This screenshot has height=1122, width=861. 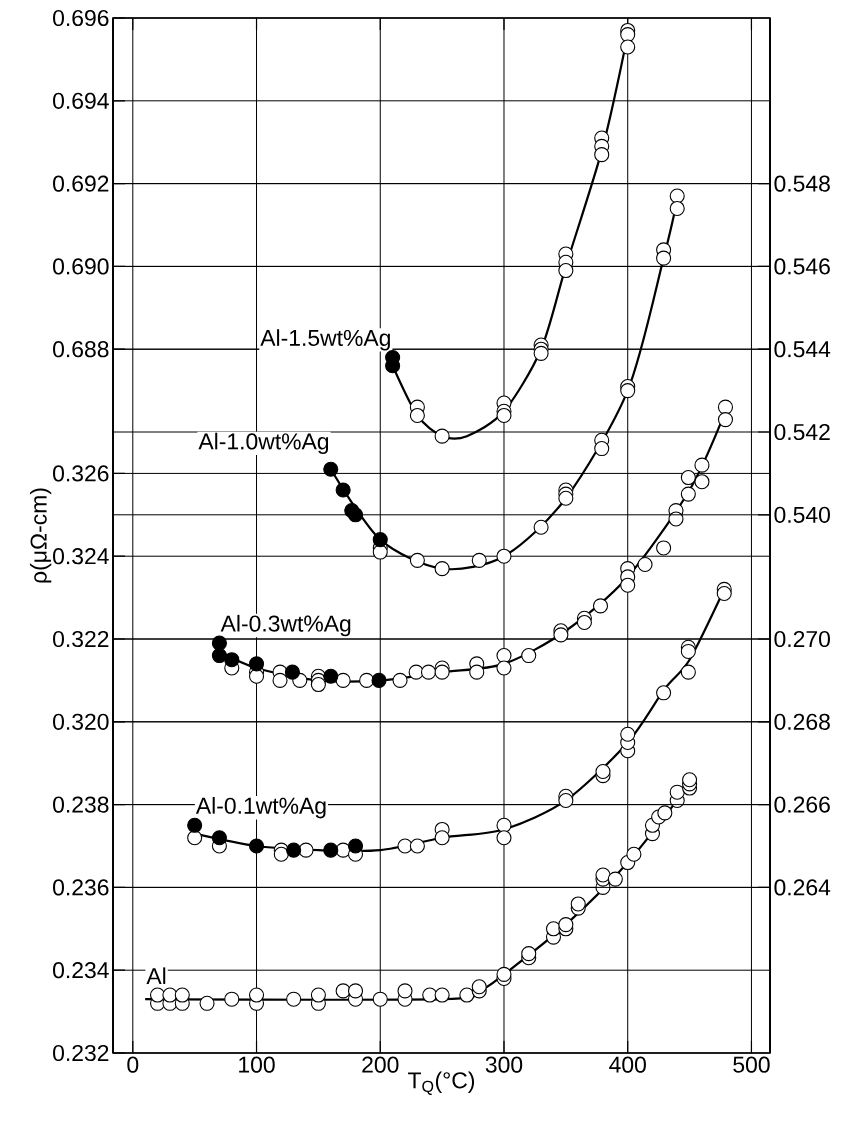 What do you see at coordinates (802, 349) in the screenshot?
I see `y2-tick-label: 0.544` at bounding box center [802, 349].